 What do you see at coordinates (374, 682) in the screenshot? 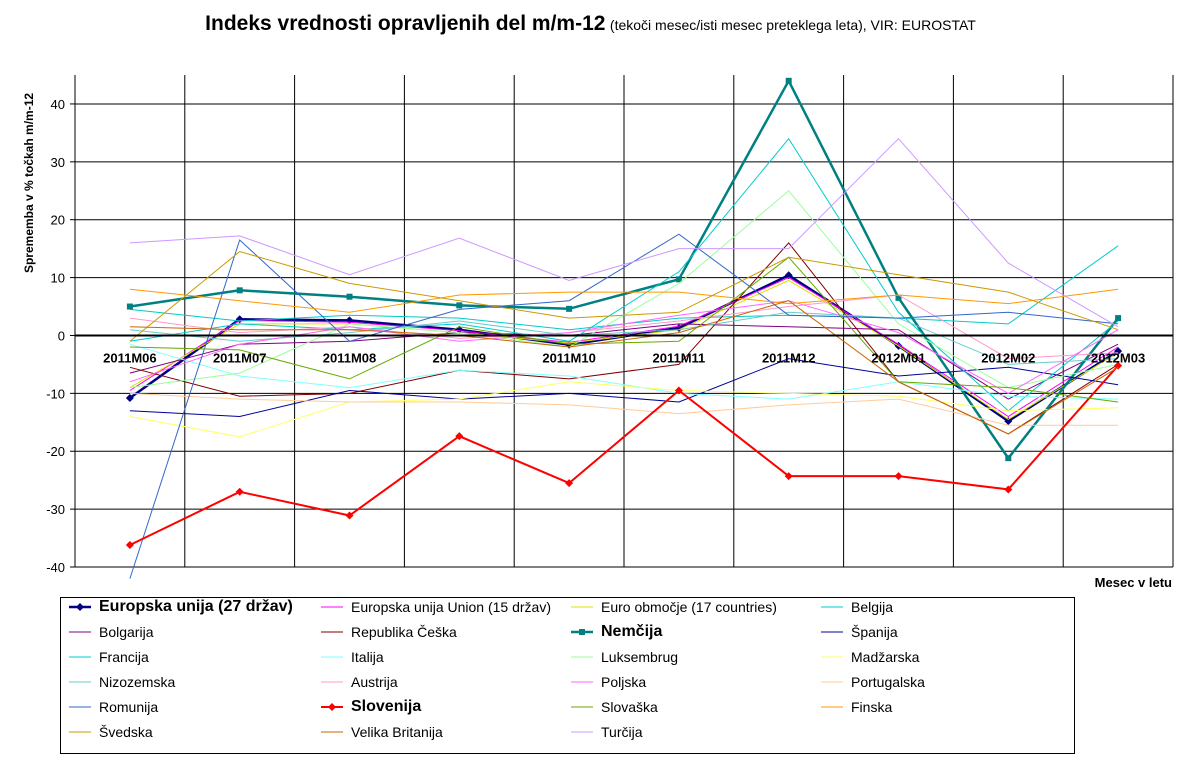
I see `legend-label: Austrija` at bounding box center [374, 682].